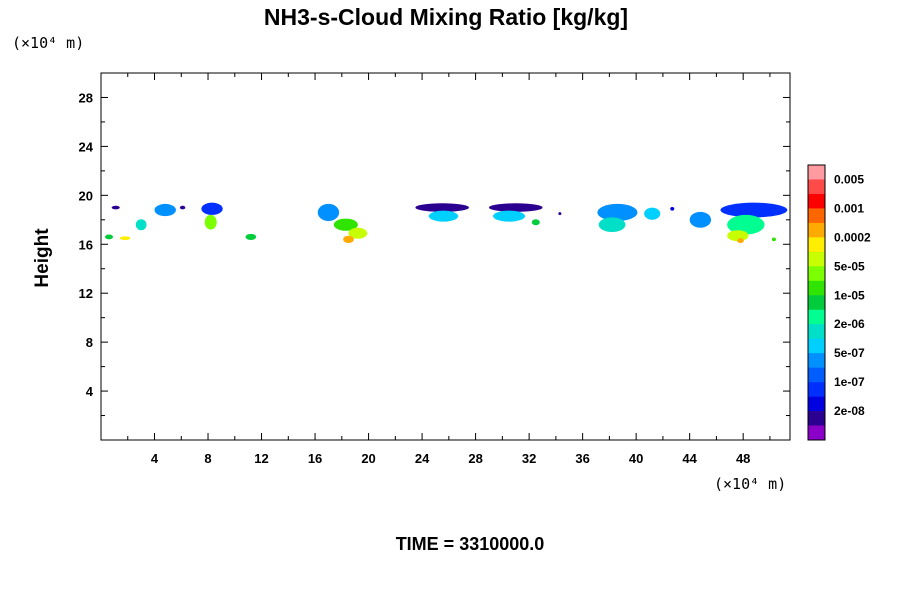 This screenshot has width=900, height=600. Describe the element at coordinates (155, 458) in the screenshot. I see `x-tick-label: 4` at that location.